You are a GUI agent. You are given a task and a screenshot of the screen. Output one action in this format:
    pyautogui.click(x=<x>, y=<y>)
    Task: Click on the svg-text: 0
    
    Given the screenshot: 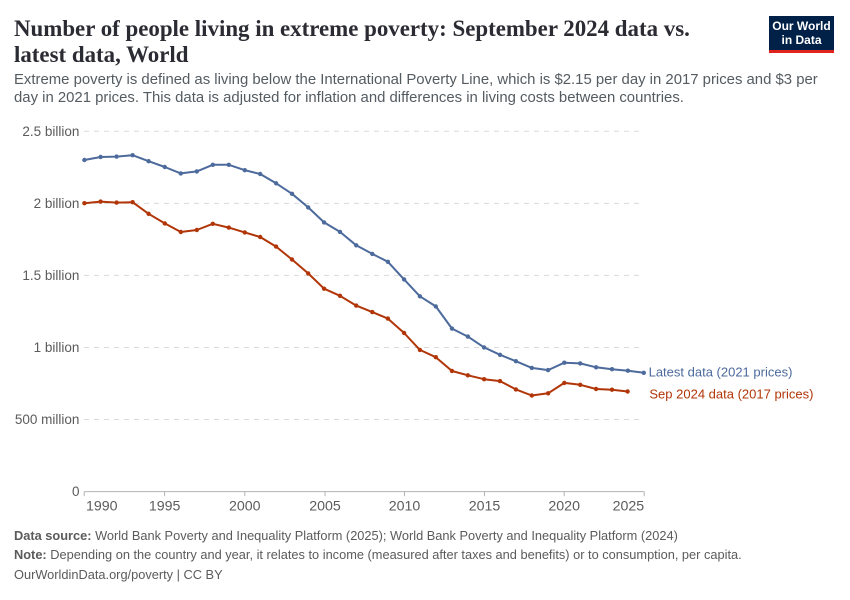 What is the action you would take?
    pyautogui.click(x=76, y=491)
    